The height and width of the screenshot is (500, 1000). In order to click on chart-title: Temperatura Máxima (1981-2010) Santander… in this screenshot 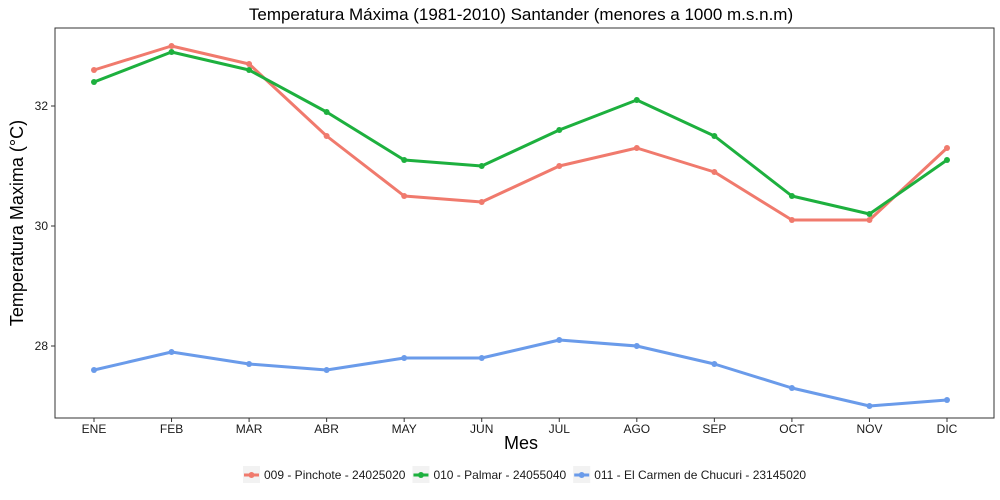, I will do `click(521, 14)`.